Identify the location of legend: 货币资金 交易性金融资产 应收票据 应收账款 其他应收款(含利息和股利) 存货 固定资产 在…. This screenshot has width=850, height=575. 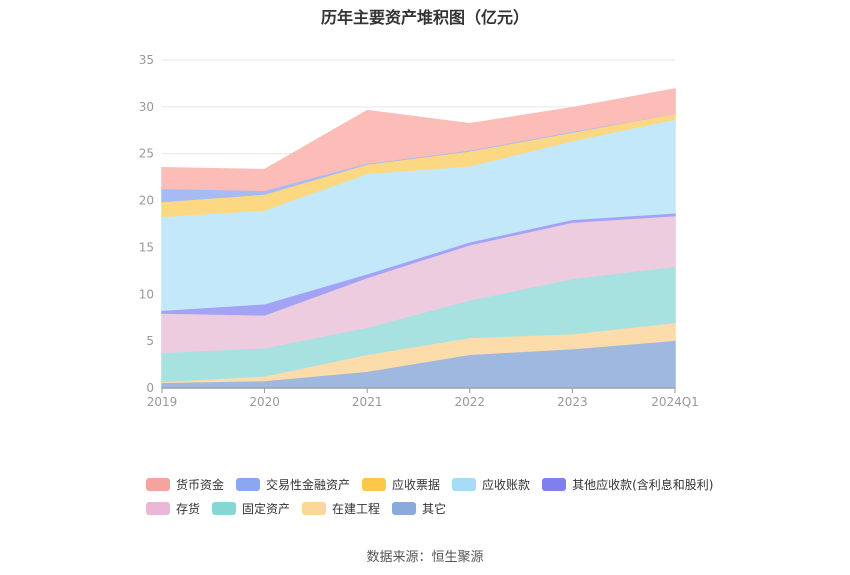
(446, 496).